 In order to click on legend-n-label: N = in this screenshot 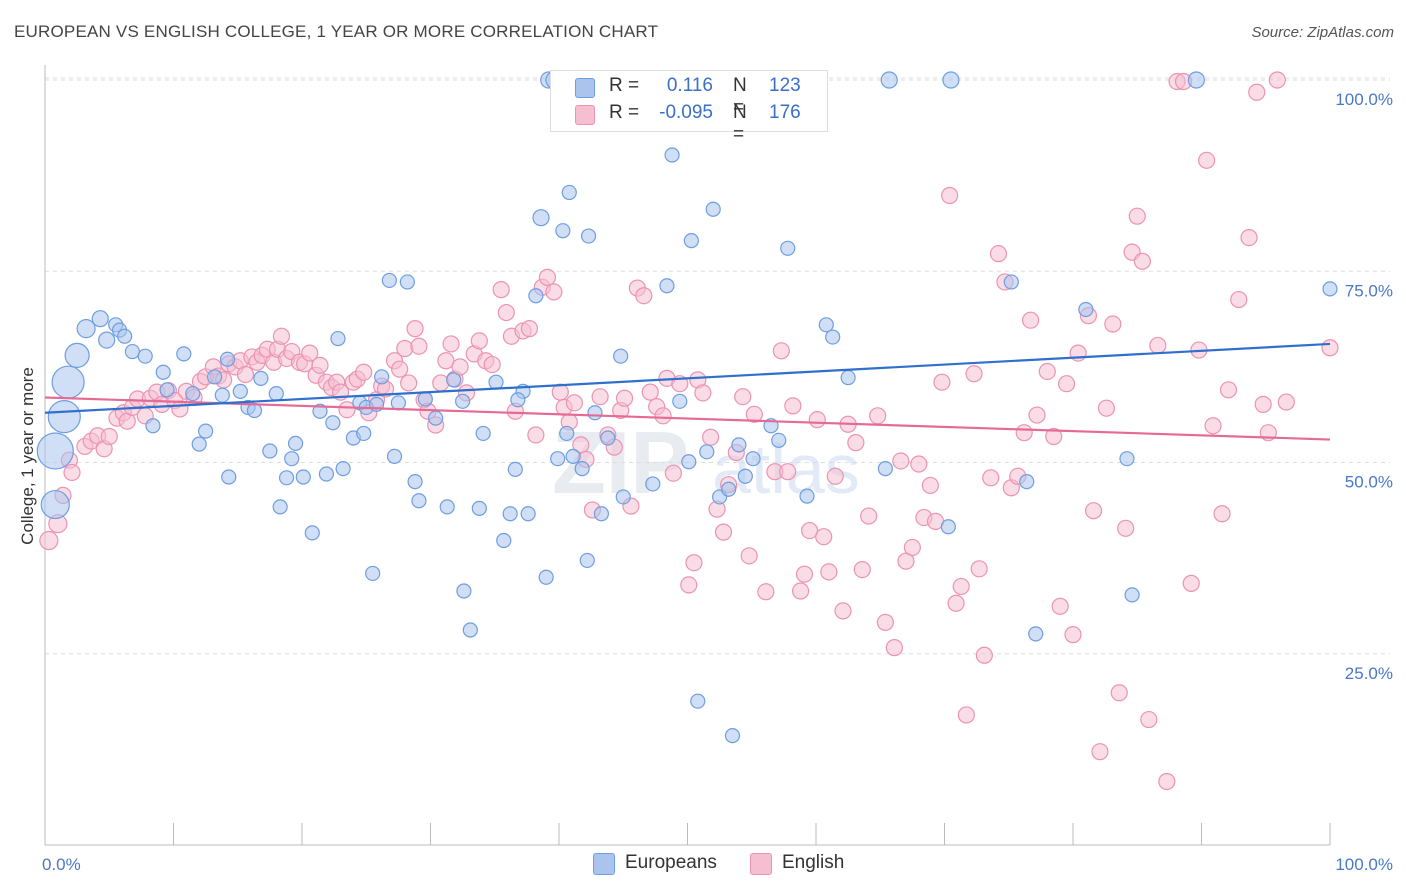, I will do `click(740, 96)`.